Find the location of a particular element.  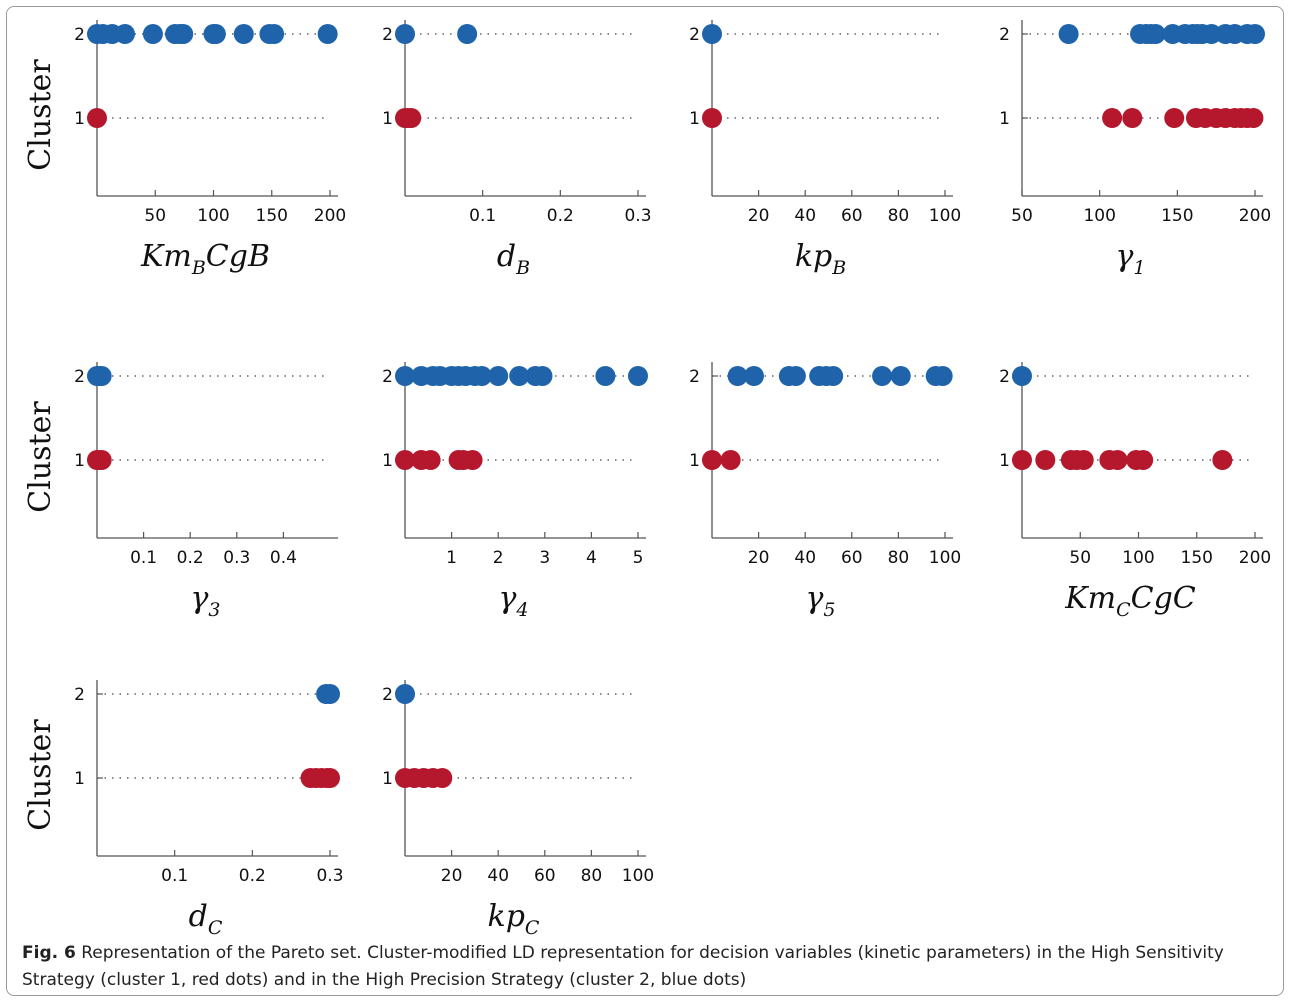

x-axis-label: γ3 is located at coordinates (205, 601).